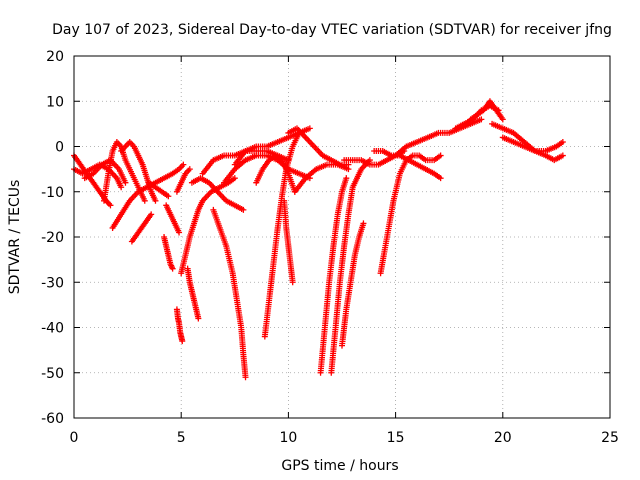 The image size is (640, 480). What do you see at coordinates (55, 102) in the screenshot?
I see `y-tick-label: 10` at bounding box center [55, 102].